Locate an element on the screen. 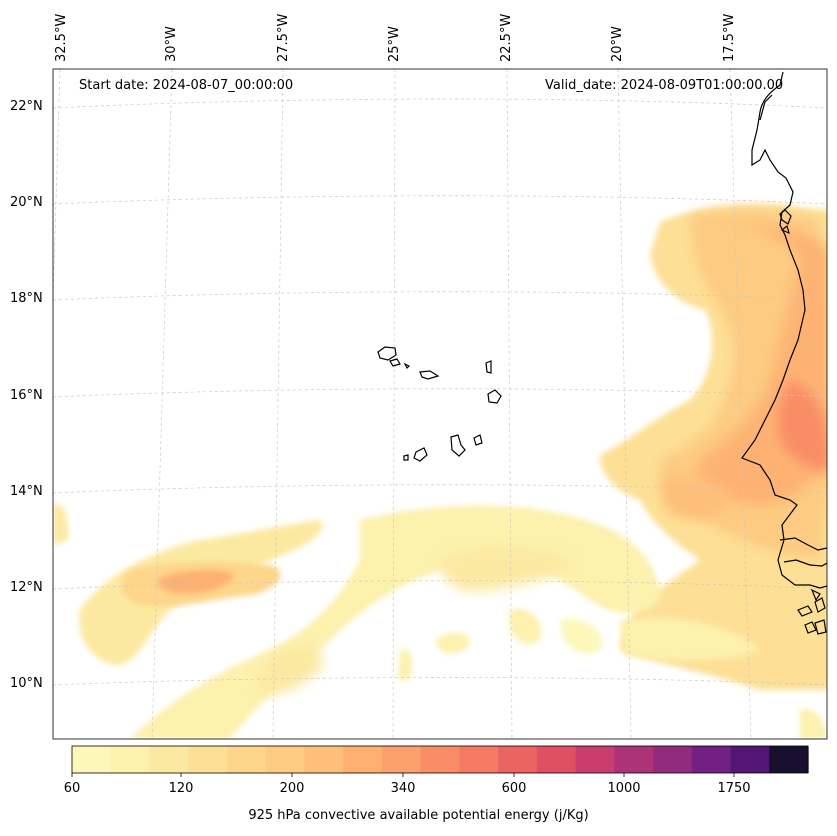 This screenshot has height=836, width=837. valid-date-label: Valid_date: 2024-08-09T01:00:00.00 is located at coordinates (664, 85).